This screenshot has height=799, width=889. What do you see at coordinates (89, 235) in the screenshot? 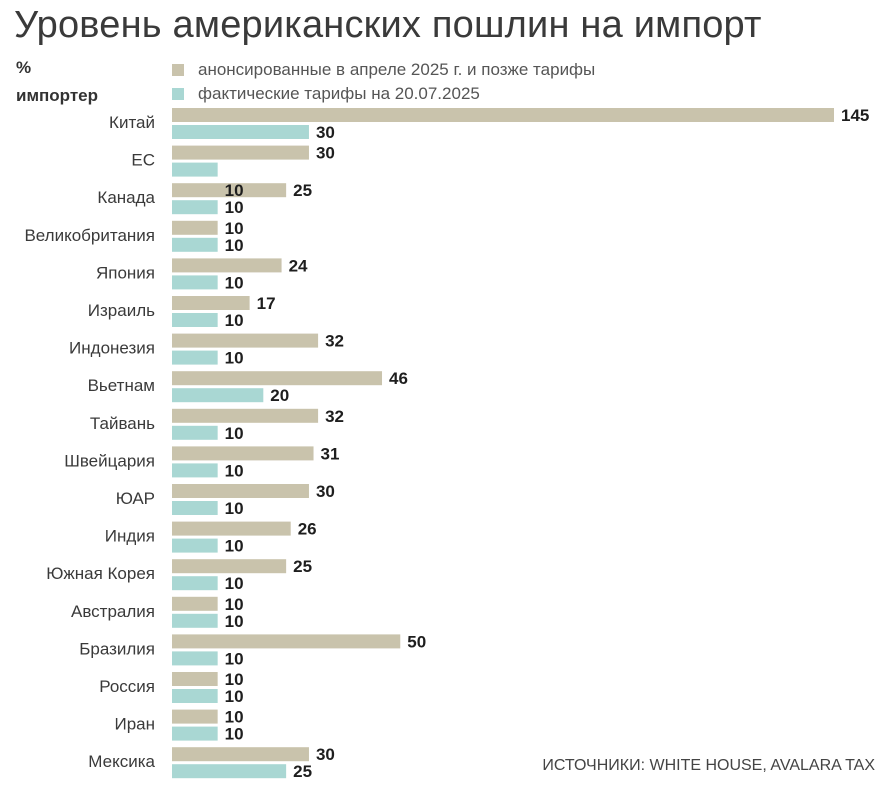
I see `category-label: Великобритания` at bounding box center [89, 235].